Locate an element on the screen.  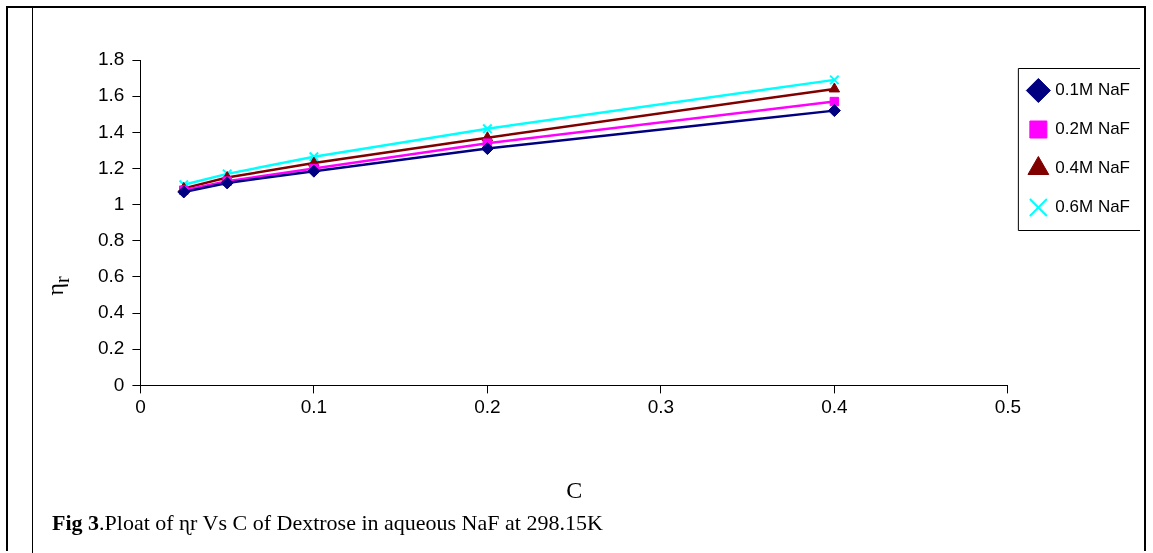
legend-label: 0.6M NaF is located at coordinates (1093, 207).